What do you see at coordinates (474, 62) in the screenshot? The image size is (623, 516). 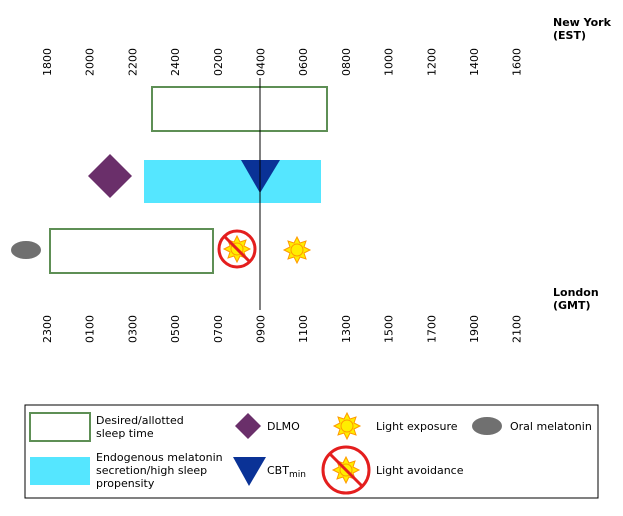 I see `top-tick-label: 1400` at bounding box center [474, 62].